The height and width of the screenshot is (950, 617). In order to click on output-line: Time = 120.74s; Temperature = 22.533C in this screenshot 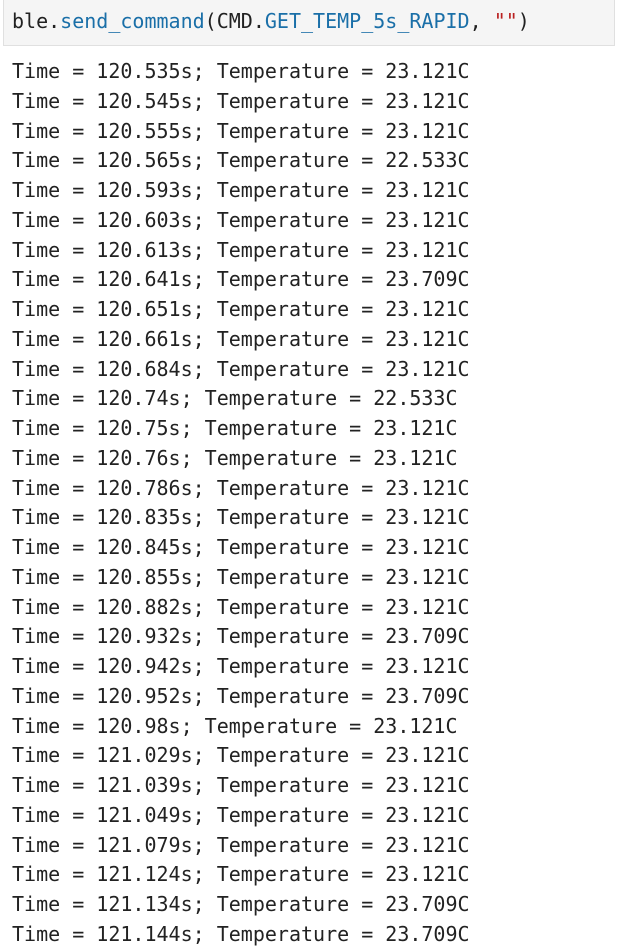, I will do `click(235, 398)`.